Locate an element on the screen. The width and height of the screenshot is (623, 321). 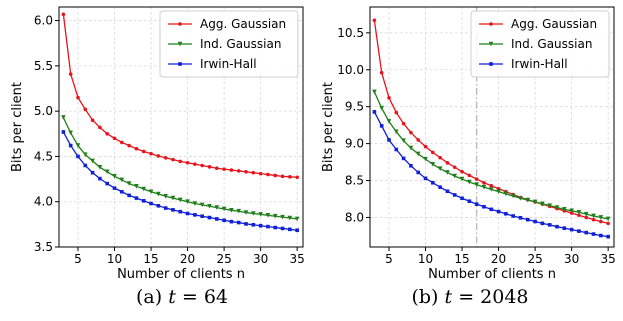
legend-box is located at coordinates (229, 44).